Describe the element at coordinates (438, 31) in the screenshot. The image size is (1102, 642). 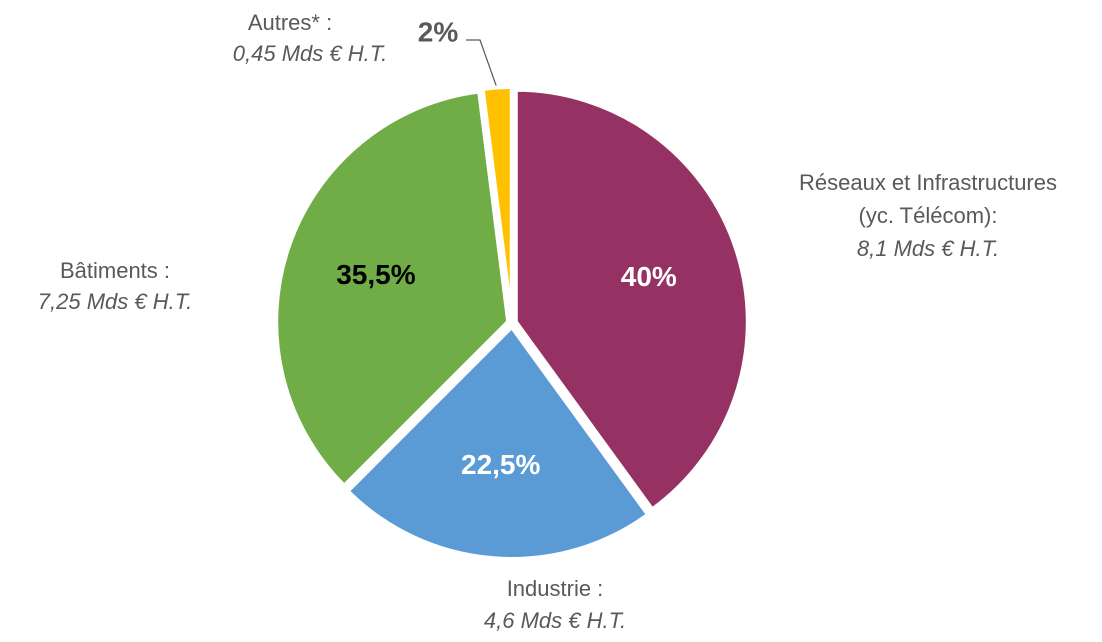
I see `value-label: 2%` at that location.